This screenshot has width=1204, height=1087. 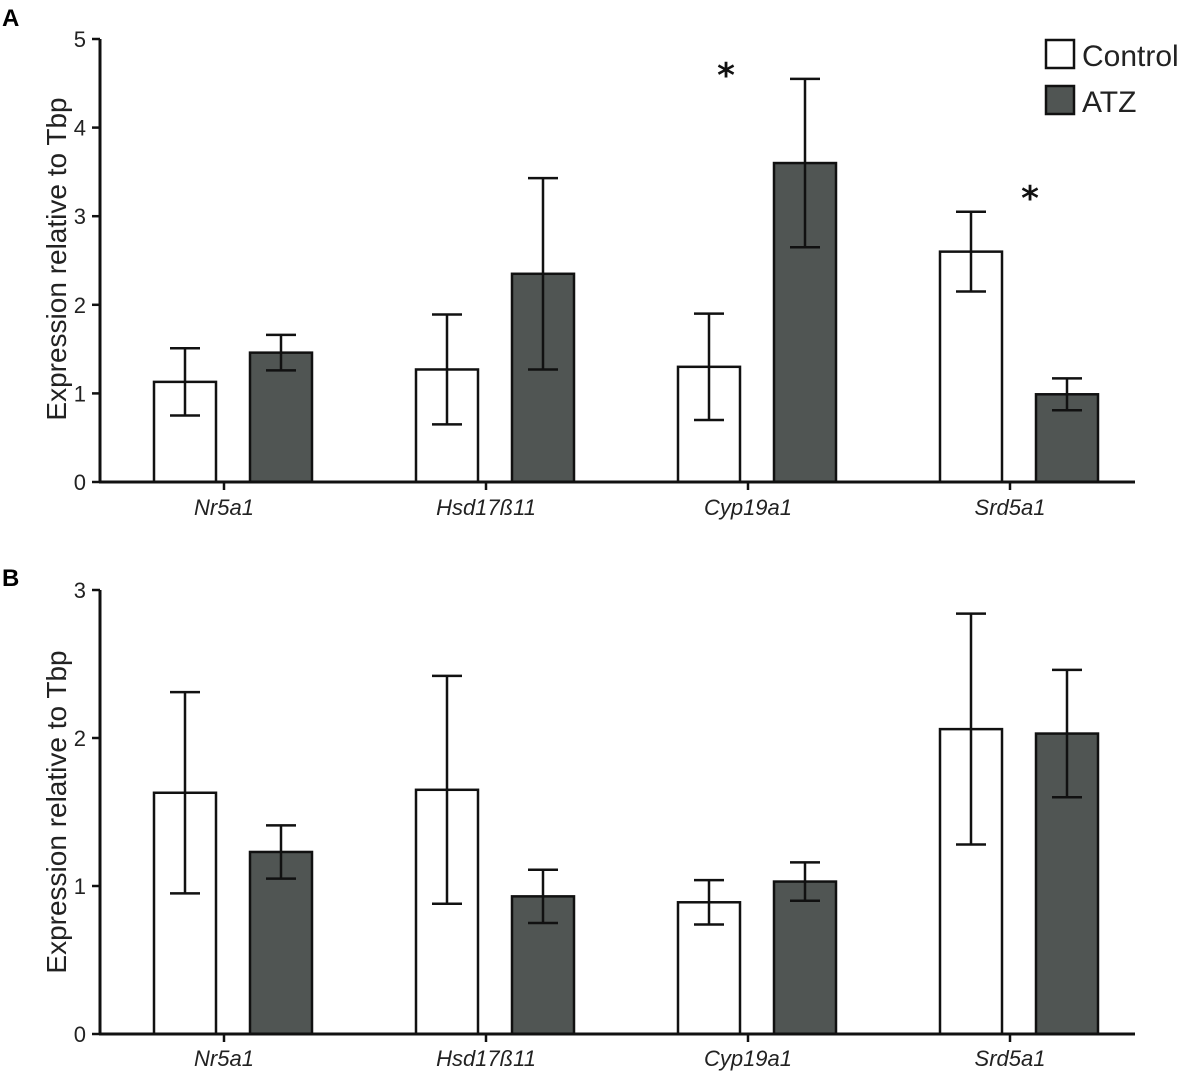 I want to click on panel-b-y-tick-label-2: 2, so click(x=80, y=738).